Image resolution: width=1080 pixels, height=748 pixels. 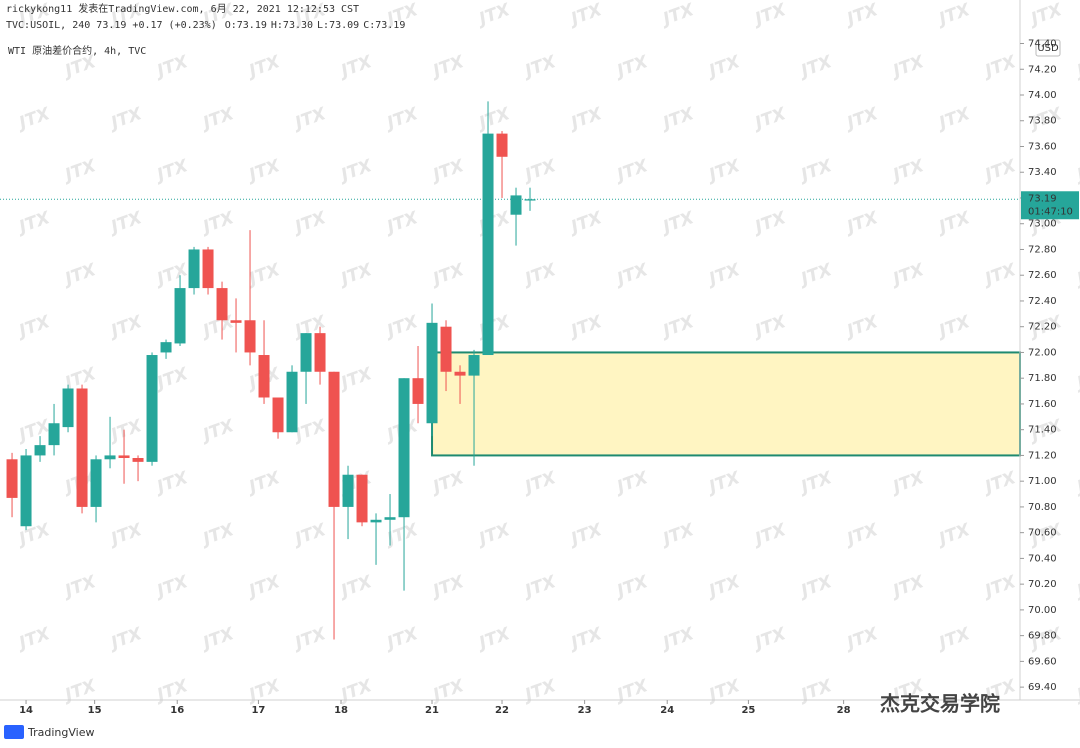 I want to click on y-tick-label: 71.20, so click(x=1042, y=455).